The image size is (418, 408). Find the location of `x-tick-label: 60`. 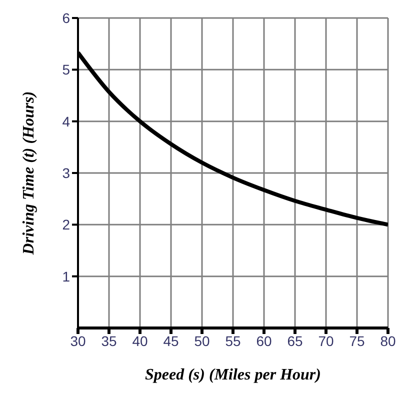

x-tick-label: 60 is located at coordinates (264, 340).